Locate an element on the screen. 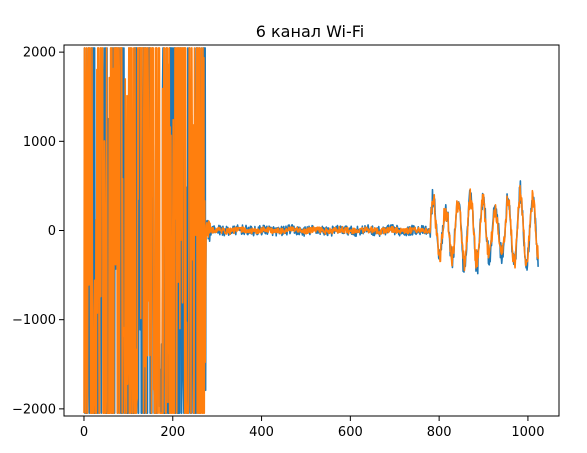 This screenshot has height=453, width=587. y-tick-label: 1000 is located at coordinates (39, 142).